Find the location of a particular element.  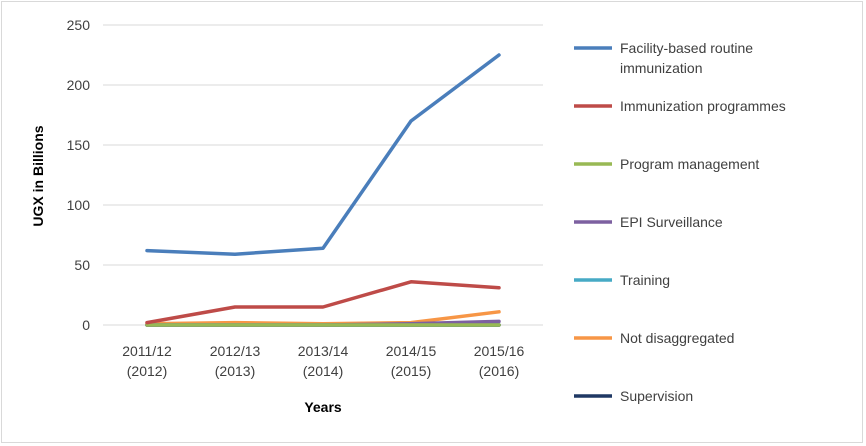

x-tick-label-line: (2014) is located at coordinates (323, 371).